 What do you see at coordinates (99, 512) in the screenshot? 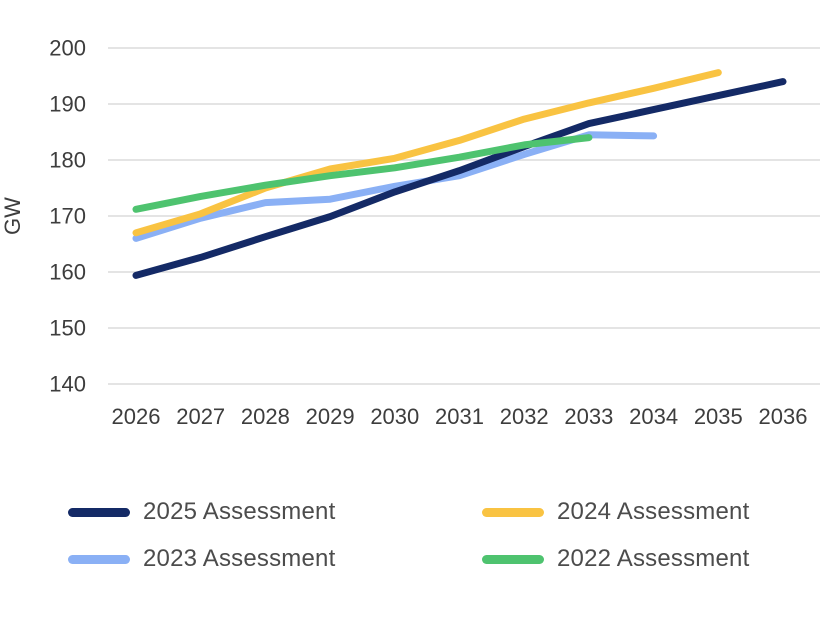
I see `legend-swatch-2025` at bounding box center [99, 512].